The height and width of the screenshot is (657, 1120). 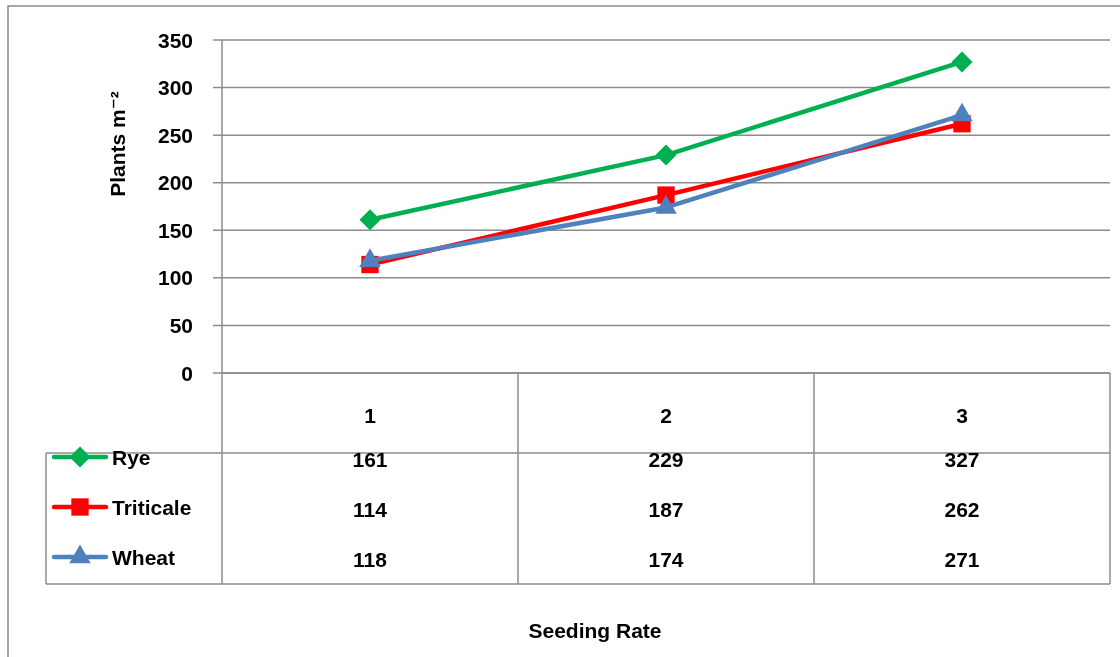 I want to click on y-axis-title: Plants m⁻², so click(x=117, y=144).